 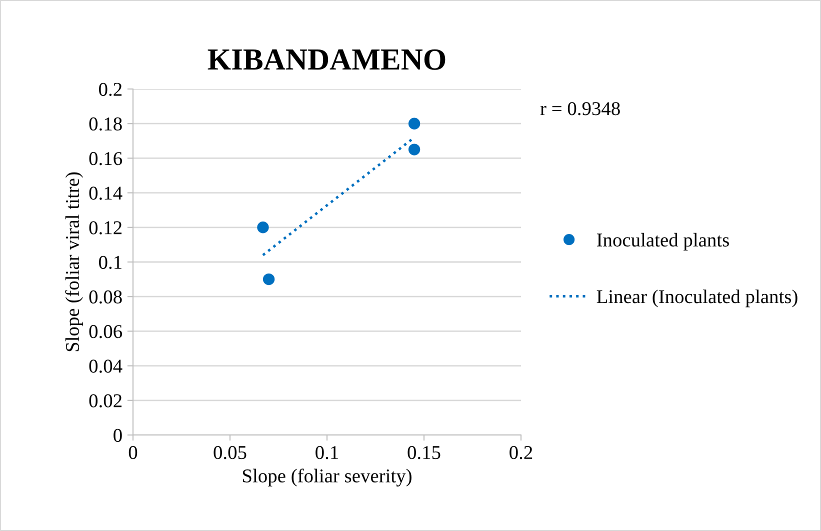 I want to click on x-tick-label: 0.15, so click(x=424, y=453).